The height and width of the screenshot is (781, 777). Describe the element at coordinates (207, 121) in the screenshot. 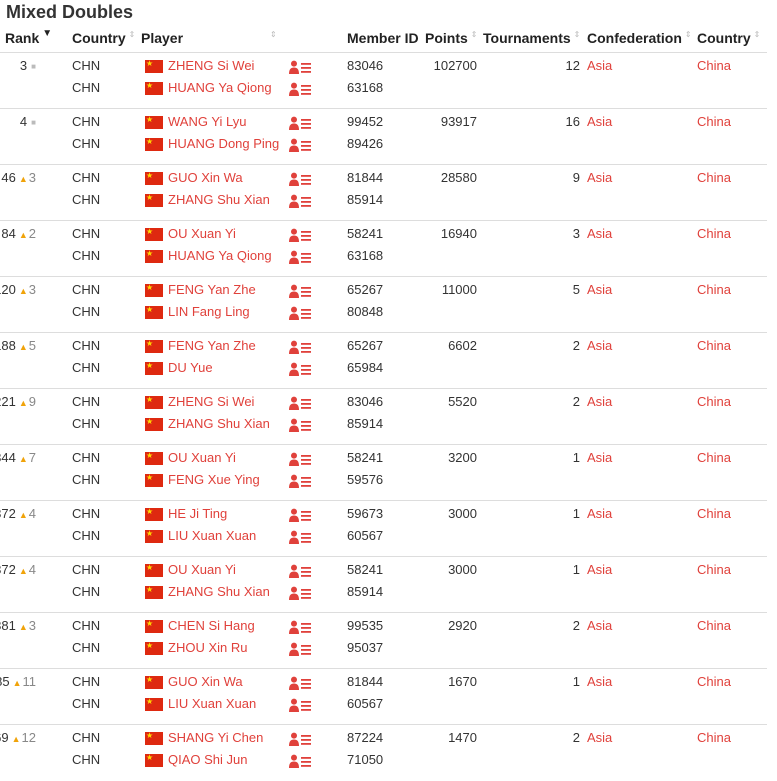

I see `player-name-link: WANG Yi Lyu` at that location.